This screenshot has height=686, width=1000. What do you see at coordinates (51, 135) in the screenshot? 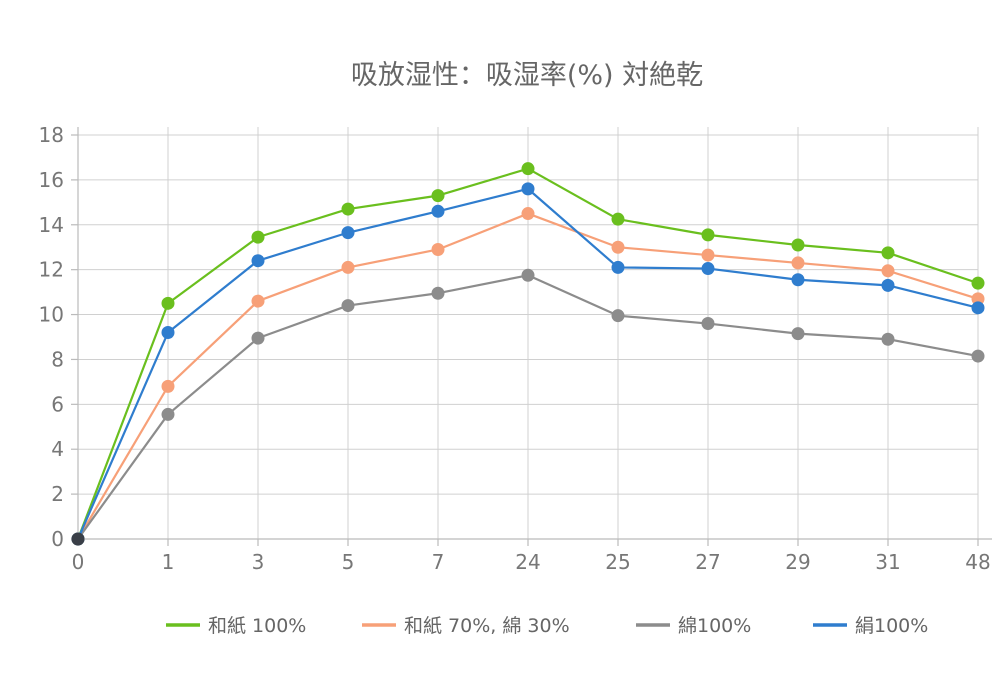
I see `y-tick-label: 18` at bounding box center [51, 135].